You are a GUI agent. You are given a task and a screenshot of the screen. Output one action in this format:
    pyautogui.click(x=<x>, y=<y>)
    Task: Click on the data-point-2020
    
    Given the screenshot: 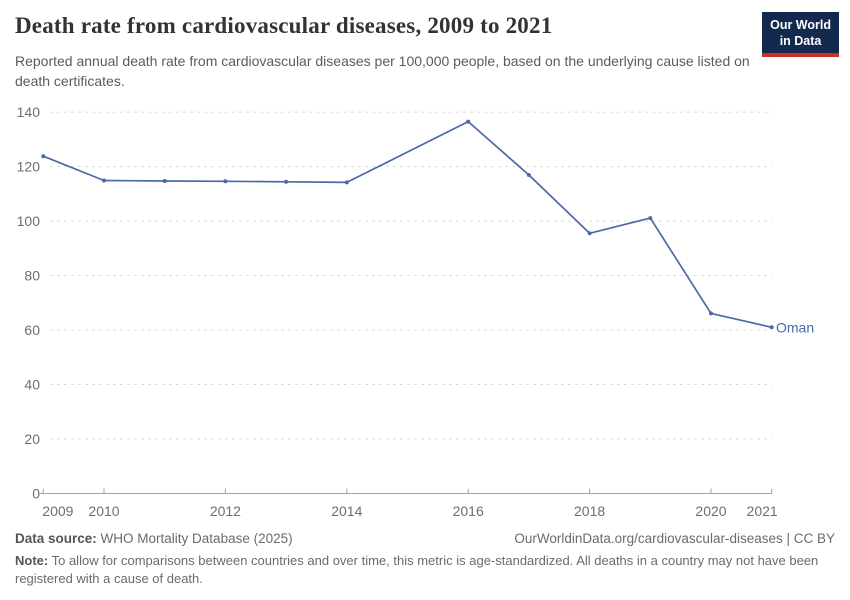 What is the action you would take?
    pyautogui.click(x=711, y=313)
    